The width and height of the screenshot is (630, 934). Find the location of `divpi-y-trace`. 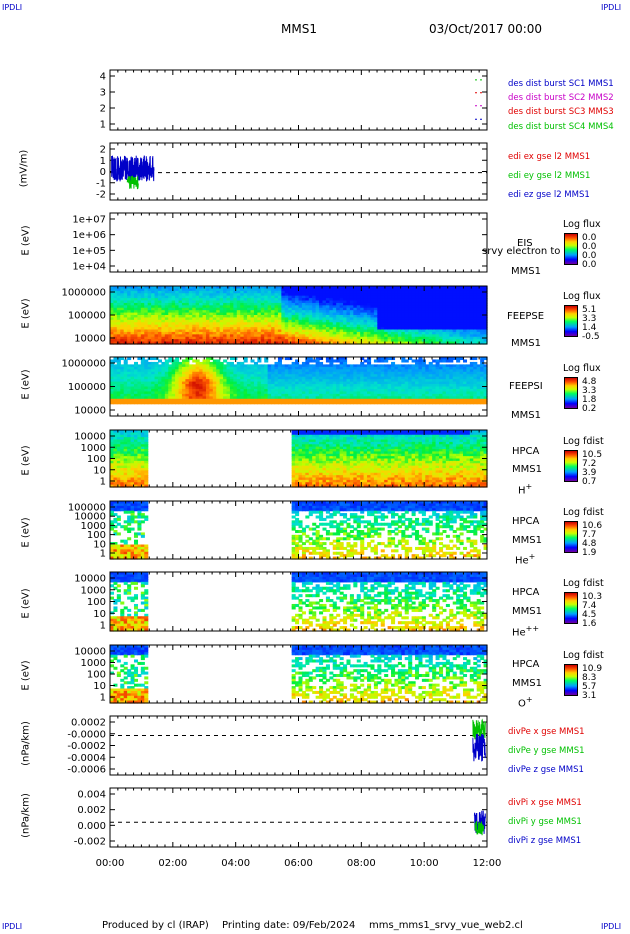

divpi-y-trace is located at coordinates (479, 828).